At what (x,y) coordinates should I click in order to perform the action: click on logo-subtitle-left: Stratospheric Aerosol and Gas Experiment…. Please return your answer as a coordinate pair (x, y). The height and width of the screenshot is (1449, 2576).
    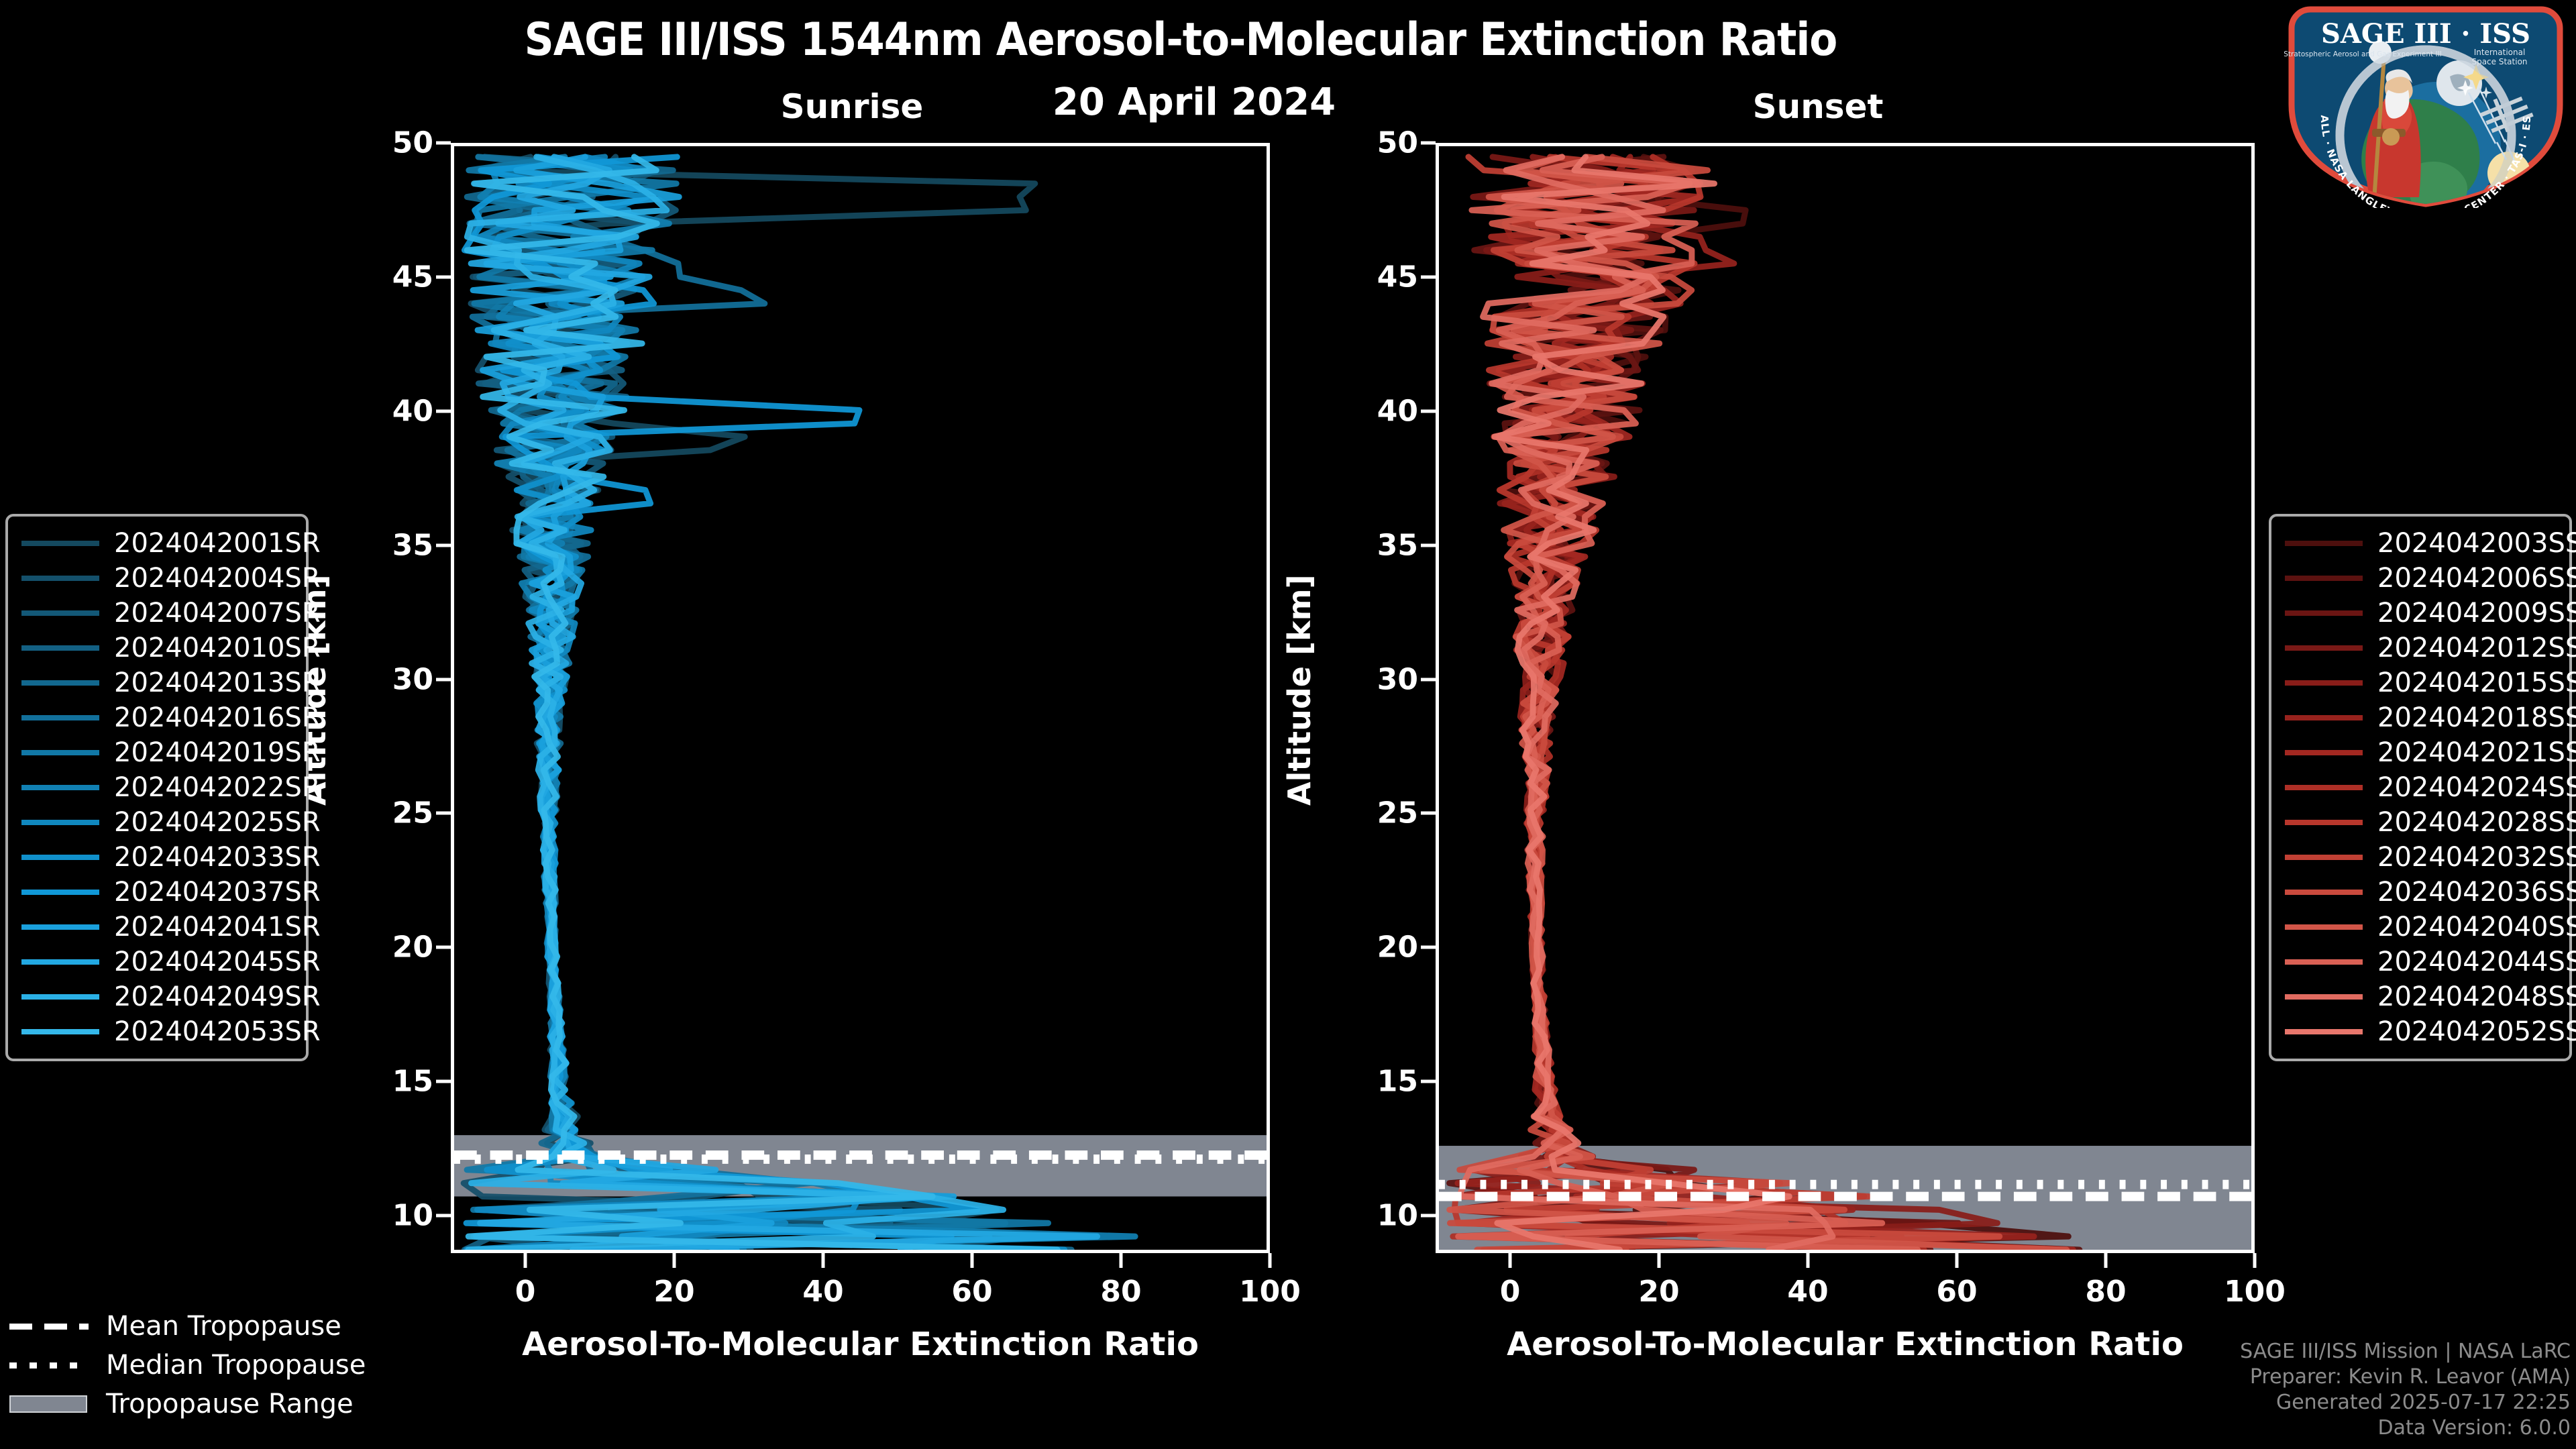
    Looking at the image, I should click on (2363, 54).